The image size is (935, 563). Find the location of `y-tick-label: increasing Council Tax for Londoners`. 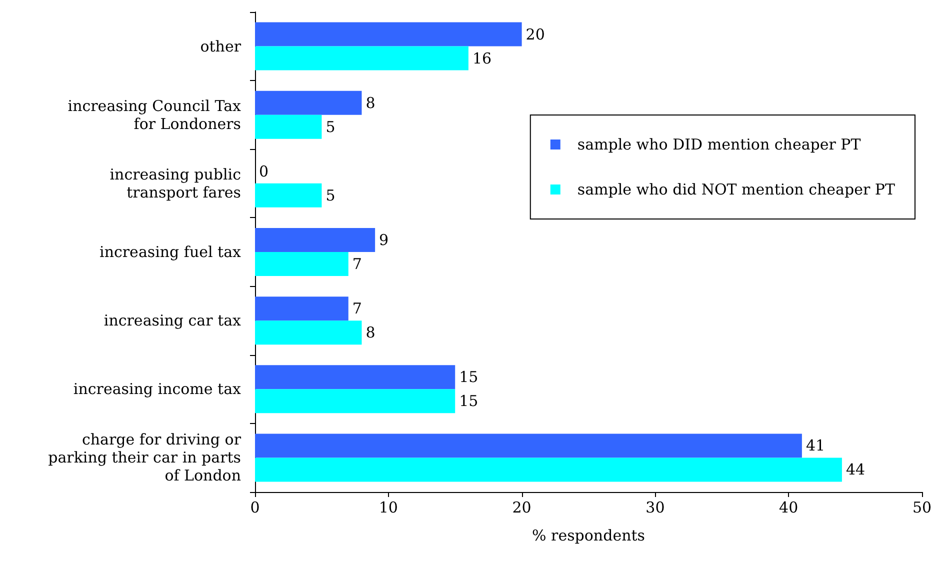

y-tick-label: increasing Council Tax for Londoners is located at coordinates (155, 114).